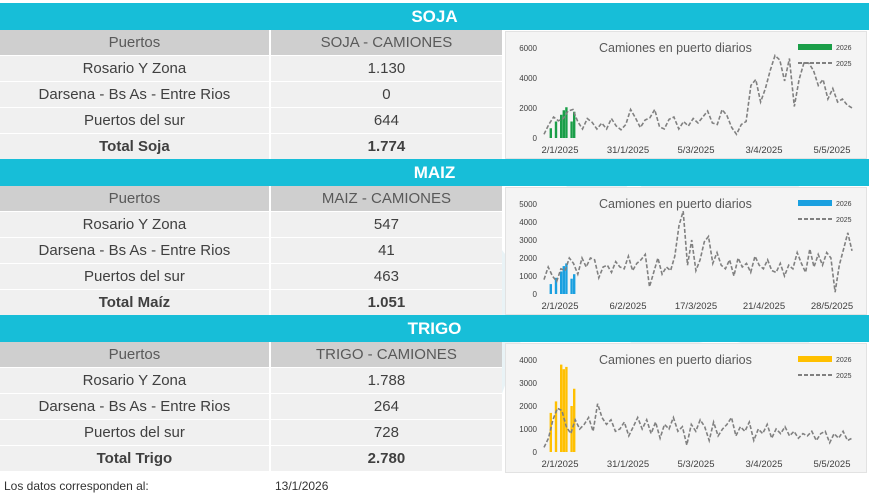  I want to click on footer-label: Los datos corresponden al:, so click(76, 486).